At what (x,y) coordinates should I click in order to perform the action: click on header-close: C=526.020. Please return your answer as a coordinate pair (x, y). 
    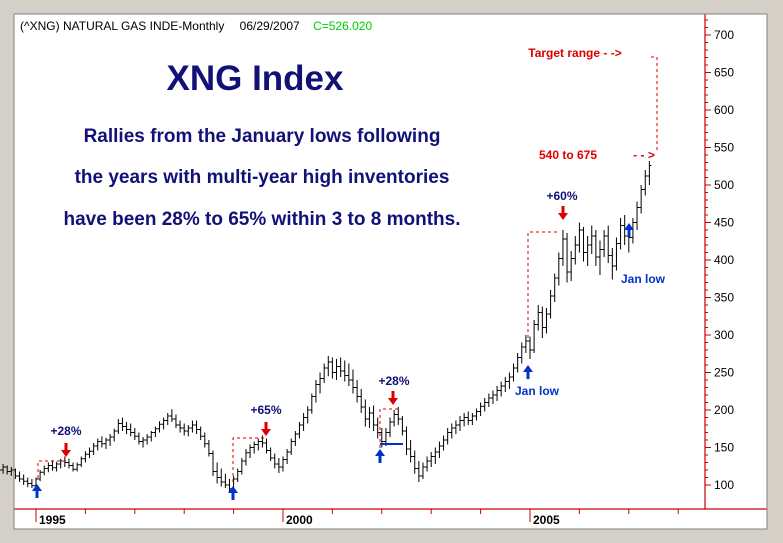
    Looking at the image, I should click on (342, 26).